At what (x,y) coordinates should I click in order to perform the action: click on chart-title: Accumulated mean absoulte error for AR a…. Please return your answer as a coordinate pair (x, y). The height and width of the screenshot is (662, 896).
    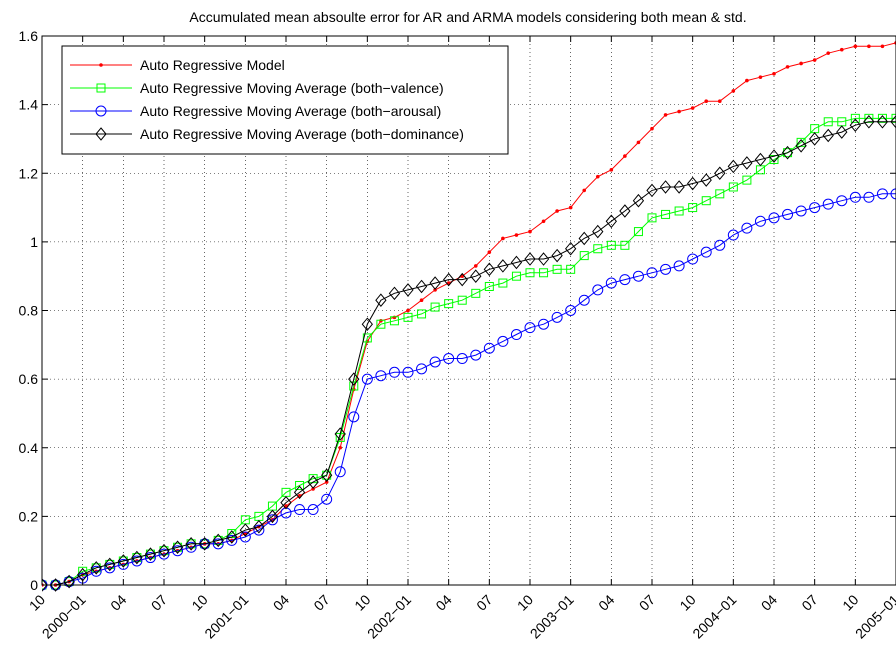
    Looking at the image, I should click on (467, 17).